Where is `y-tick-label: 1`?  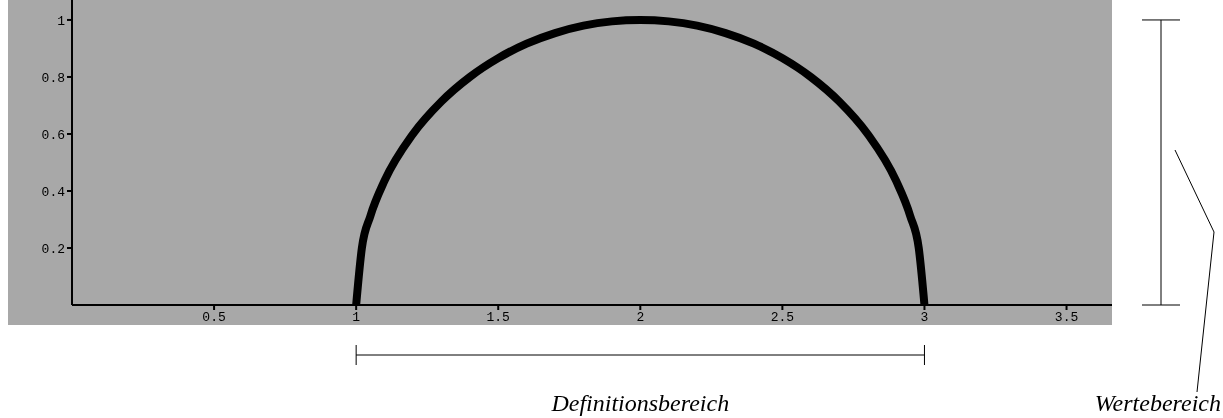
y-tick-label: 1 is located at coordinates (61, 21).